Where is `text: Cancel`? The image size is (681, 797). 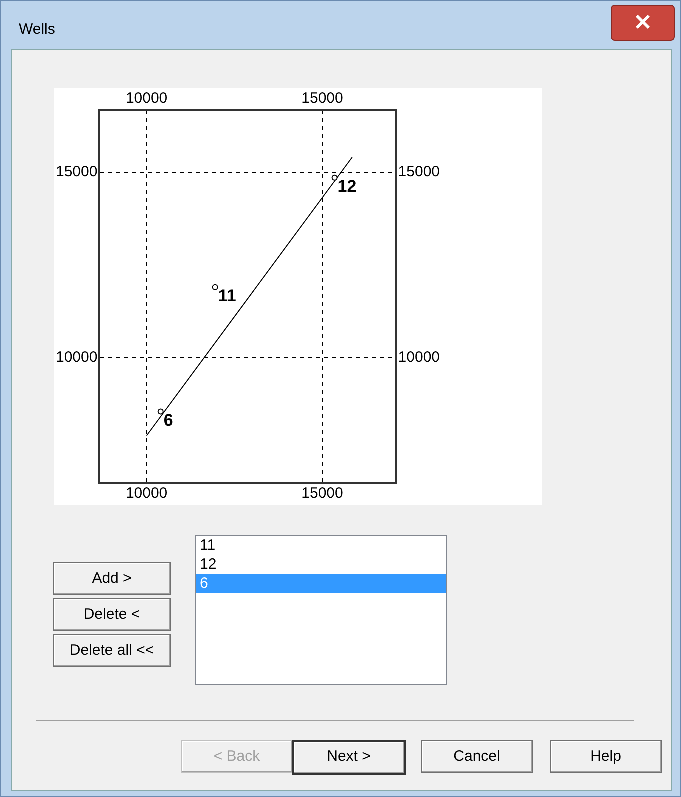
text: Cancel is located at coordinates (477, 756).